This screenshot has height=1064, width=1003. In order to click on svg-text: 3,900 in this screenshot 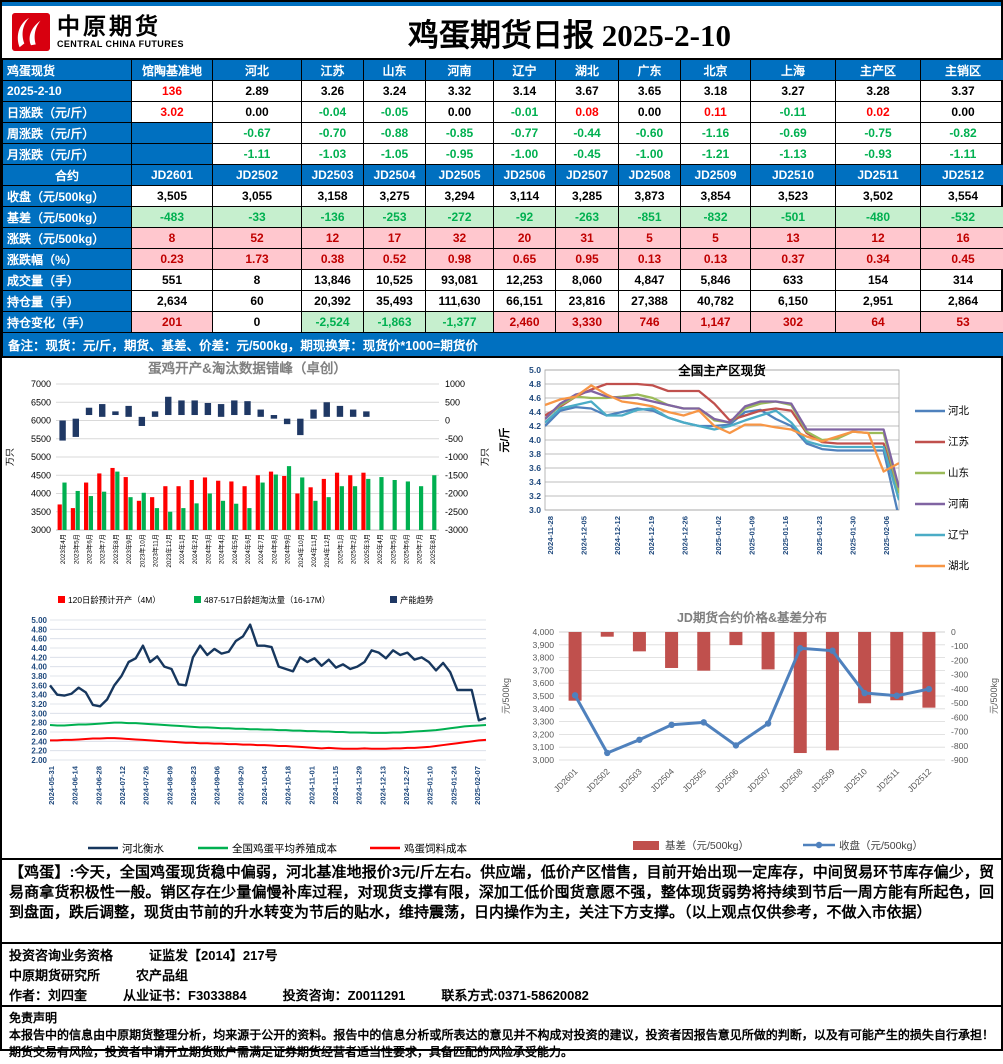, I will do `click(543, 645)`.